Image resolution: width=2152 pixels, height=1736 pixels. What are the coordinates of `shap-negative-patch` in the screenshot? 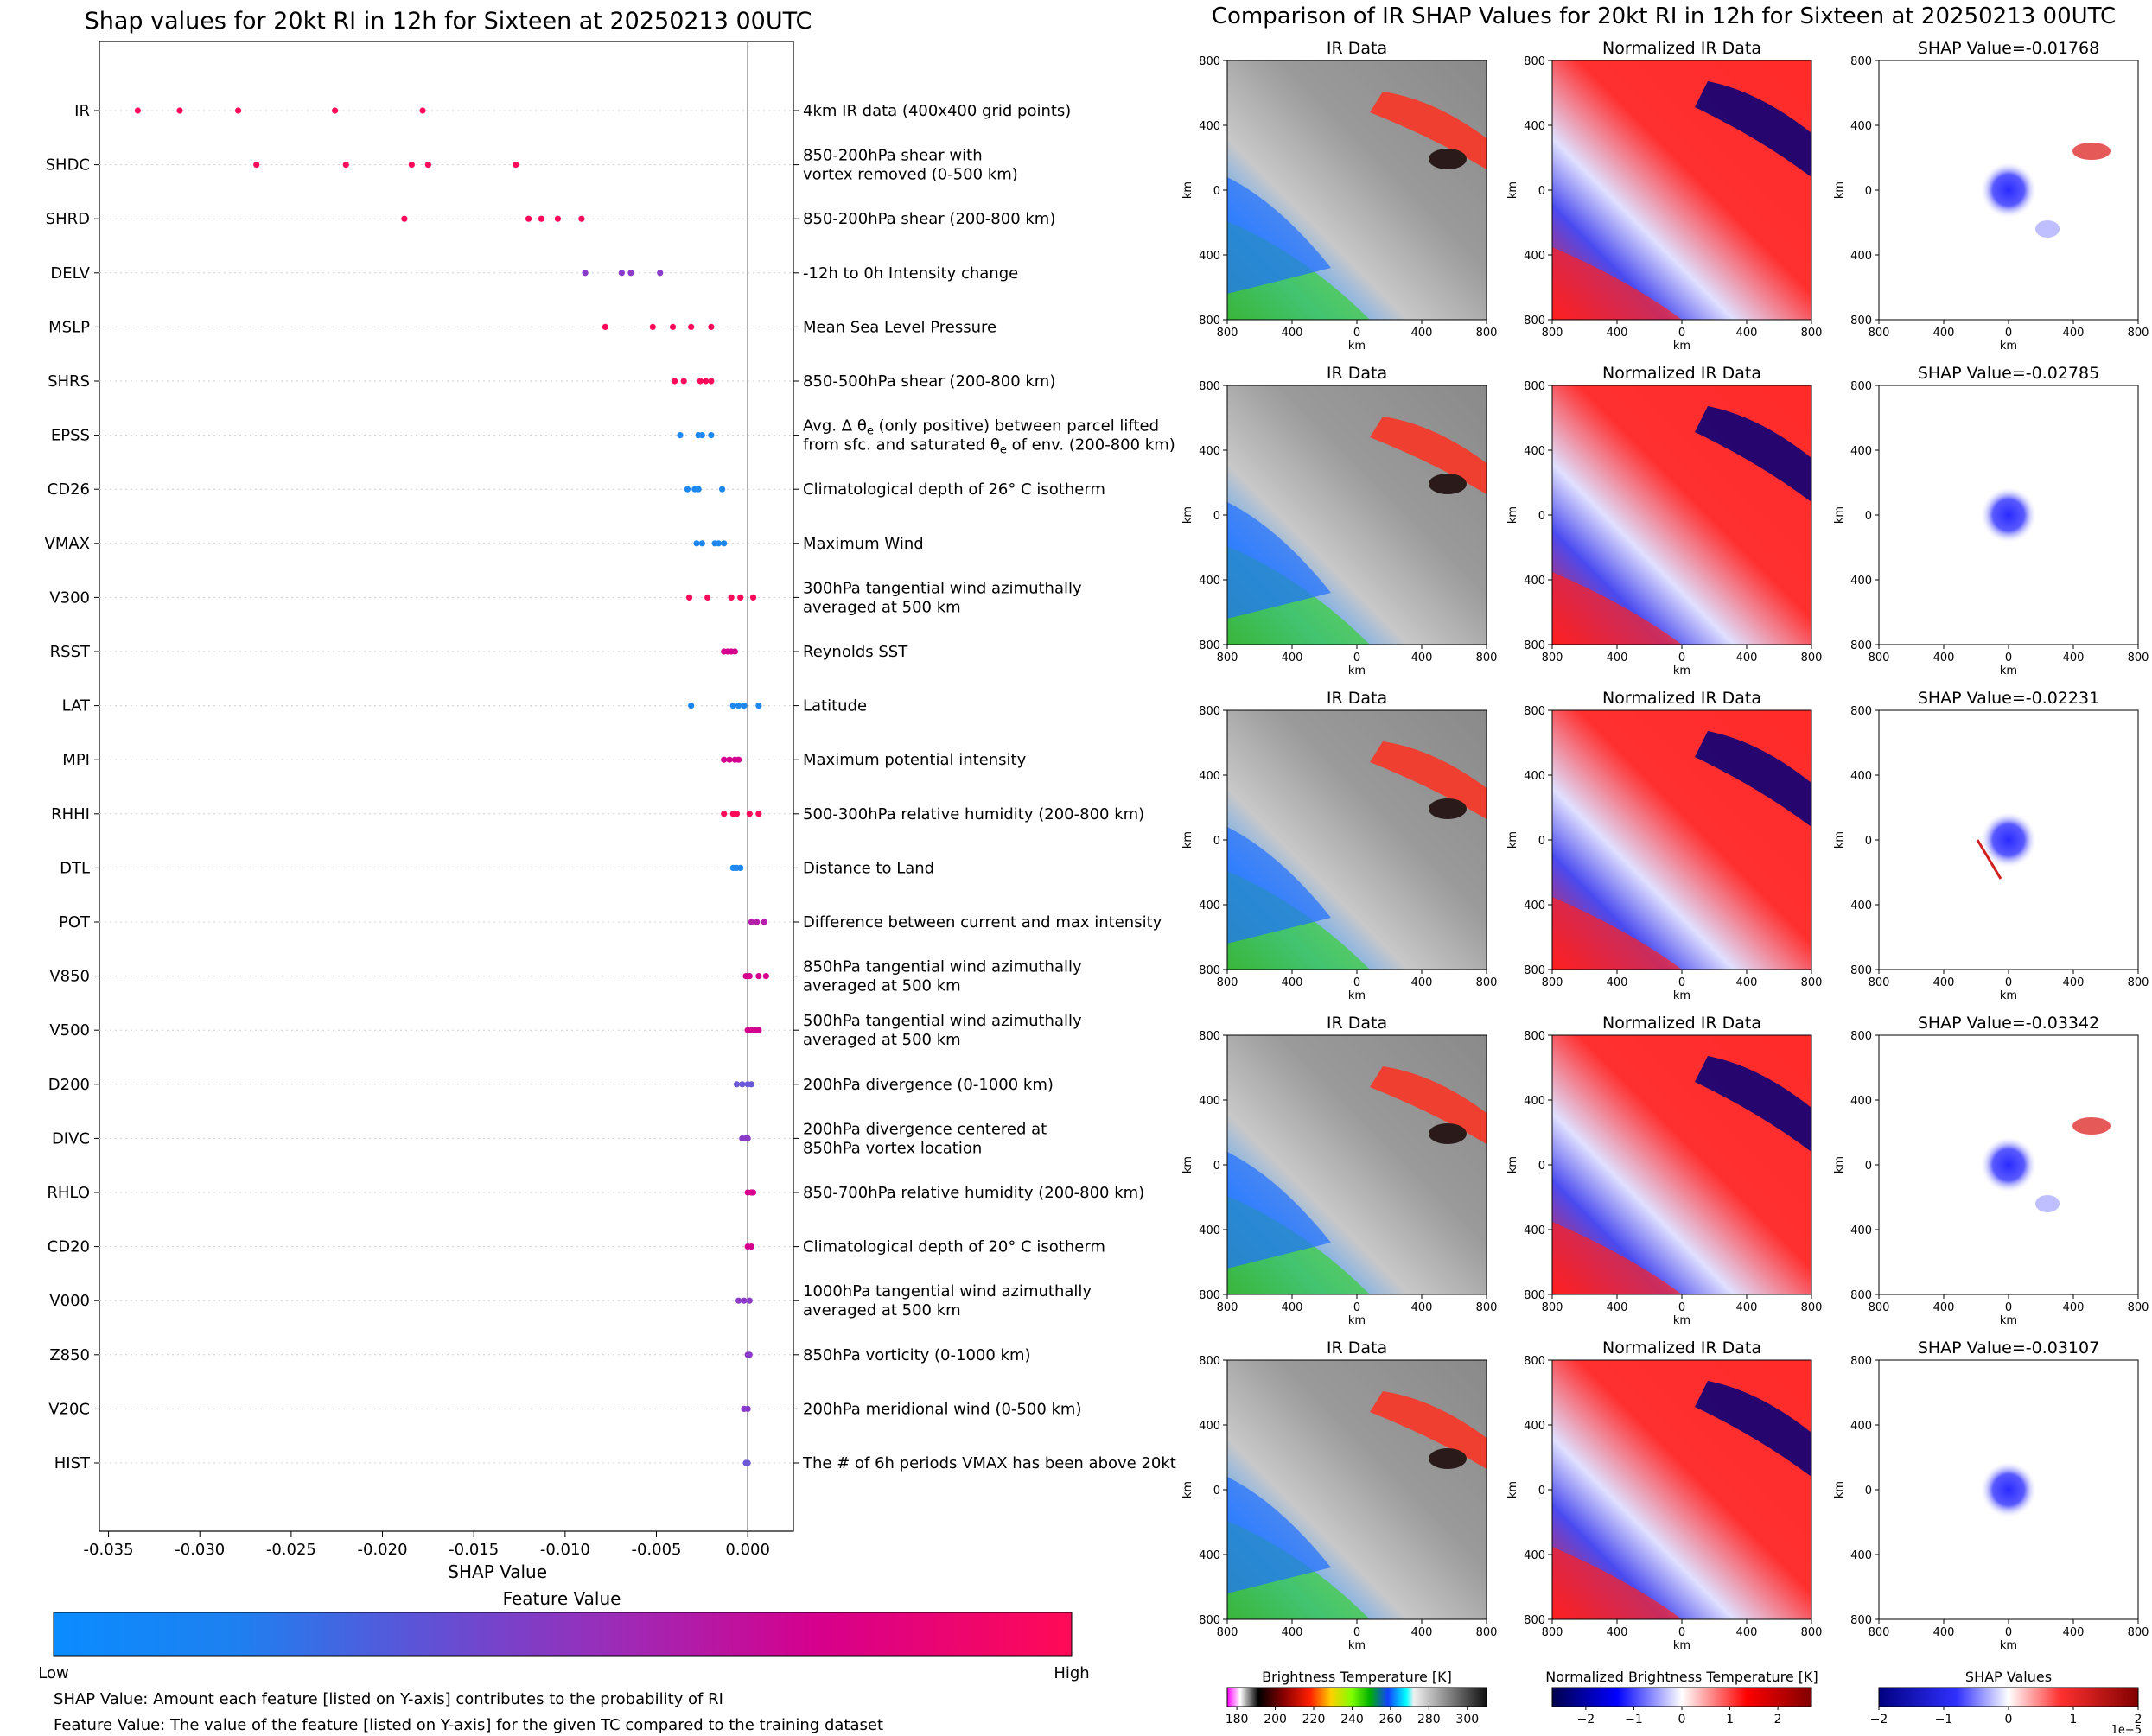 It's located at (2047, 229).